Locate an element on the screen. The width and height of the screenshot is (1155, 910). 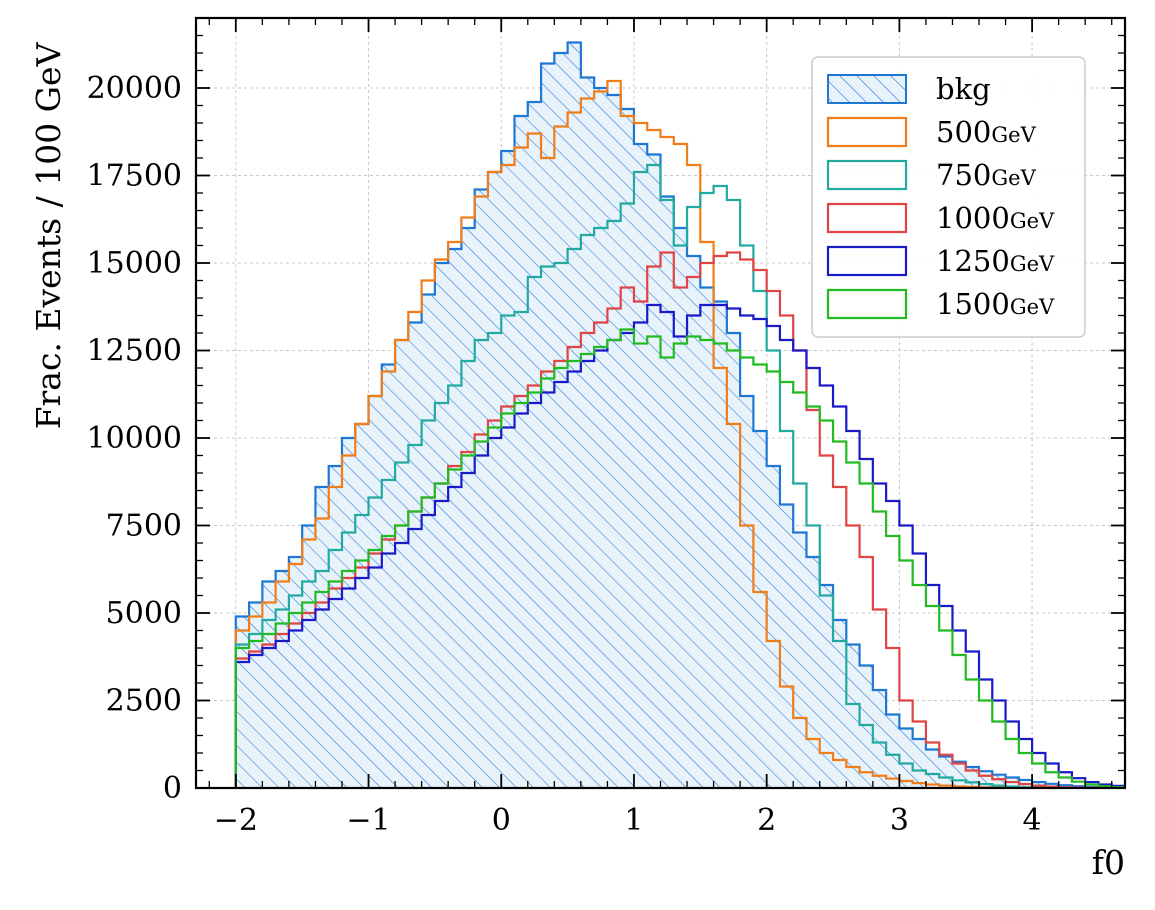
y-tick-label: 15000 is located at coordinates (134, 263).